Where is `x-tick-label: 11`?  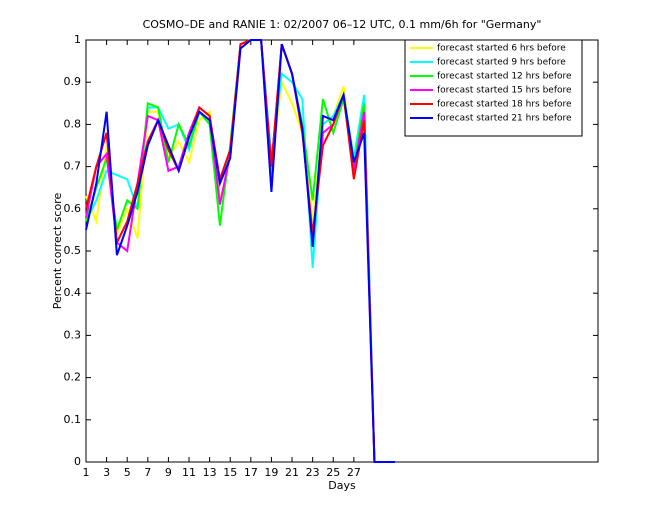 x-tick-label: 11 is located at coordinates (189, 472).